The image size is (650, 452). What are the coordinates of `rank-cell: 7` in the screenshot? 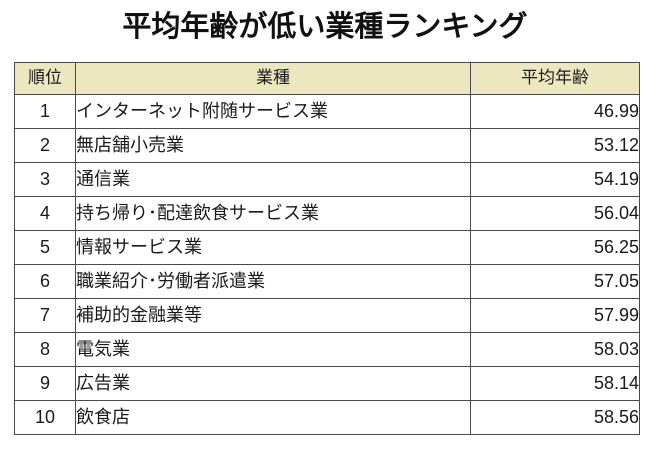 It's located at (45, 315).